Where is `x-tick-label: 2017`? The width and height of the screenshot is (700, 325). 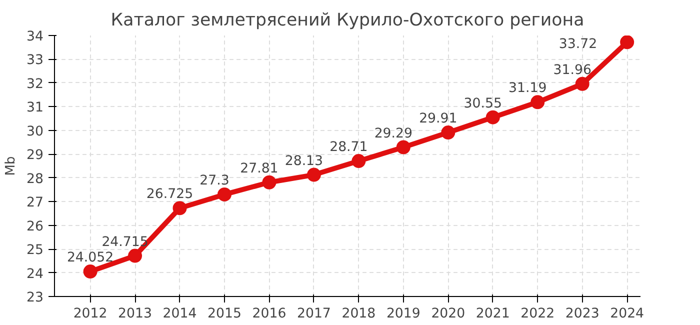 x-tick-label: 2017 is located at coordinates (313, 314).